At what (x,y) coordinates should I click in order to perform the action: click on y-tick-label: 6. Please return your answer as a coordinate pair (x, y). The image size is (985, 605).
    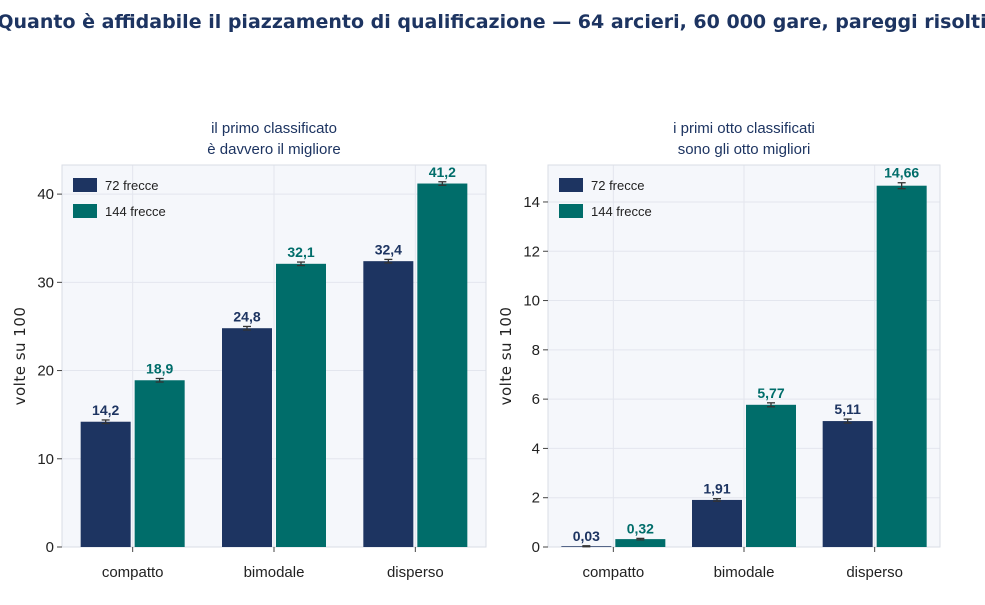
    Looking at the image, I should click on (536, 399).